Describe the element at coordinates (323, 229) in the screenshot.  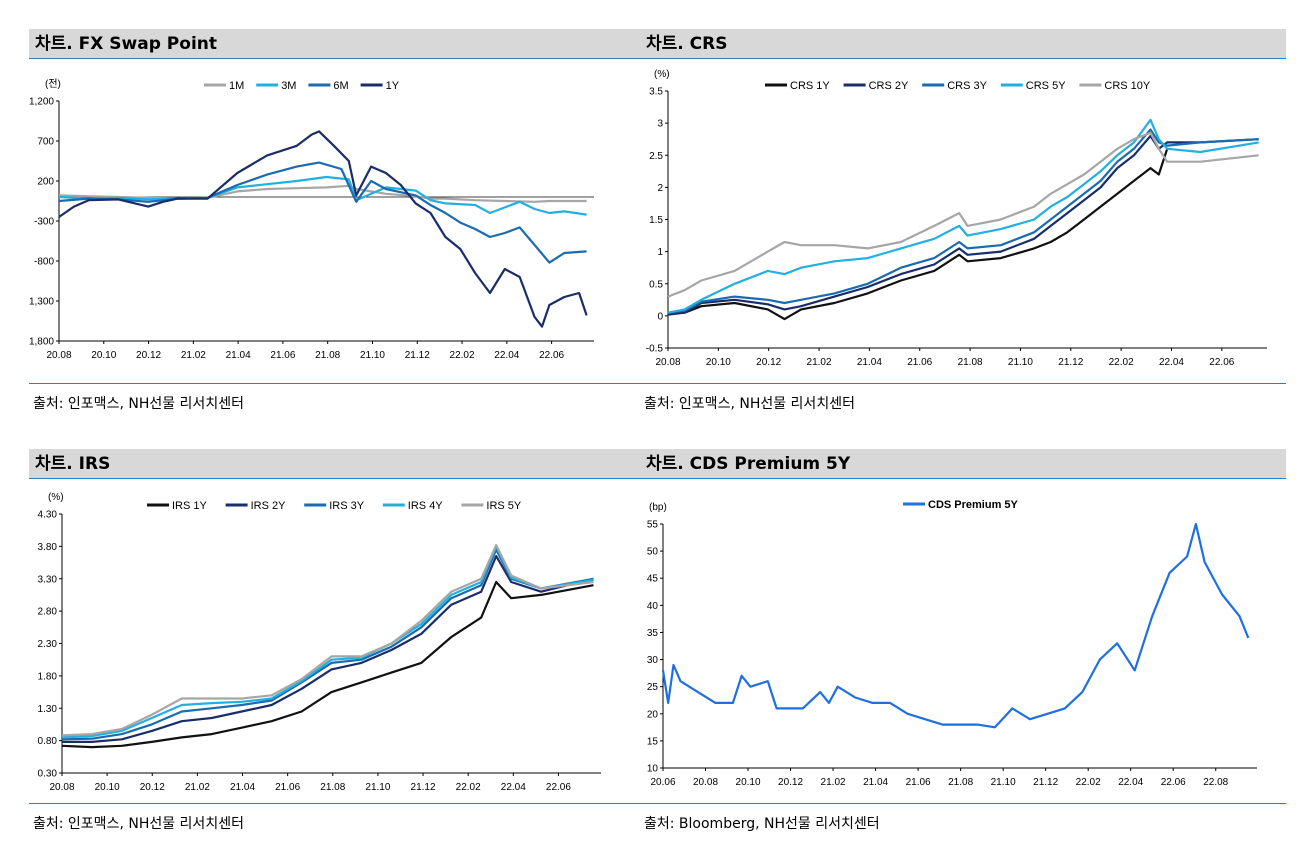
I see `series-line-1y` at that location.